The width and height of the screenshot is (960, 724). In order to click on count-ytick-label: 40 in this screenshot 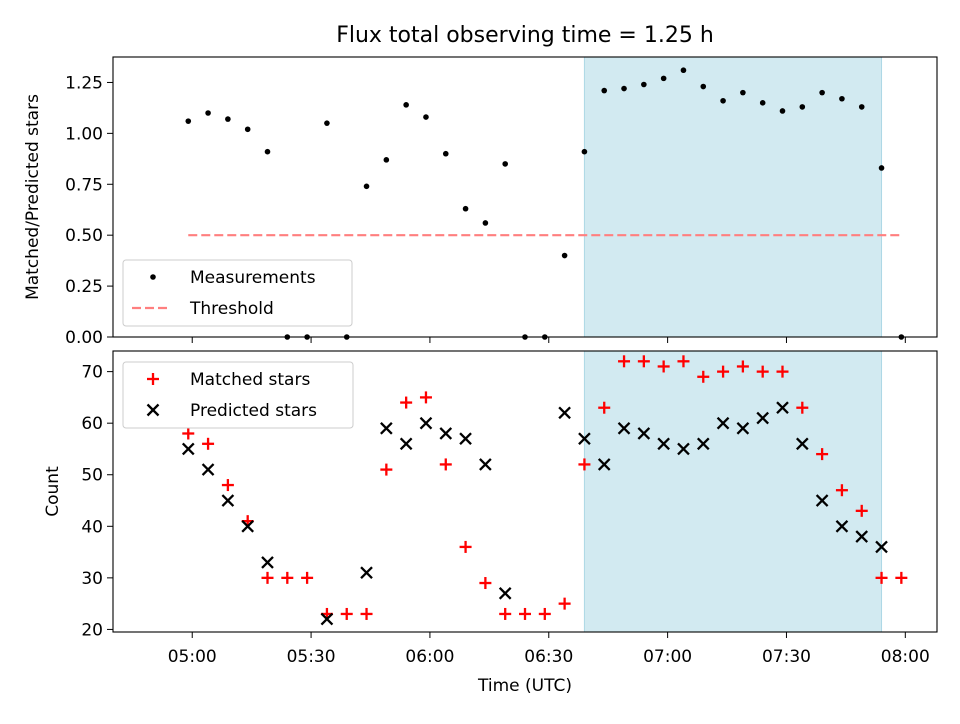, I will do `click(92, 527)`.